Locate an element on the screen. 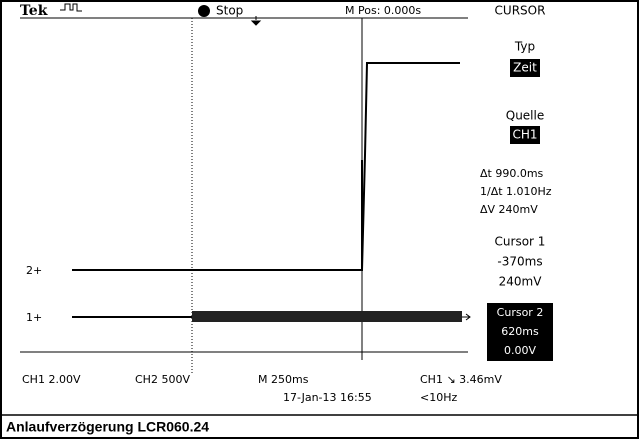 The image size is (639, 443). cursor1-volt: 240mV is located at coordinates (521, 282).